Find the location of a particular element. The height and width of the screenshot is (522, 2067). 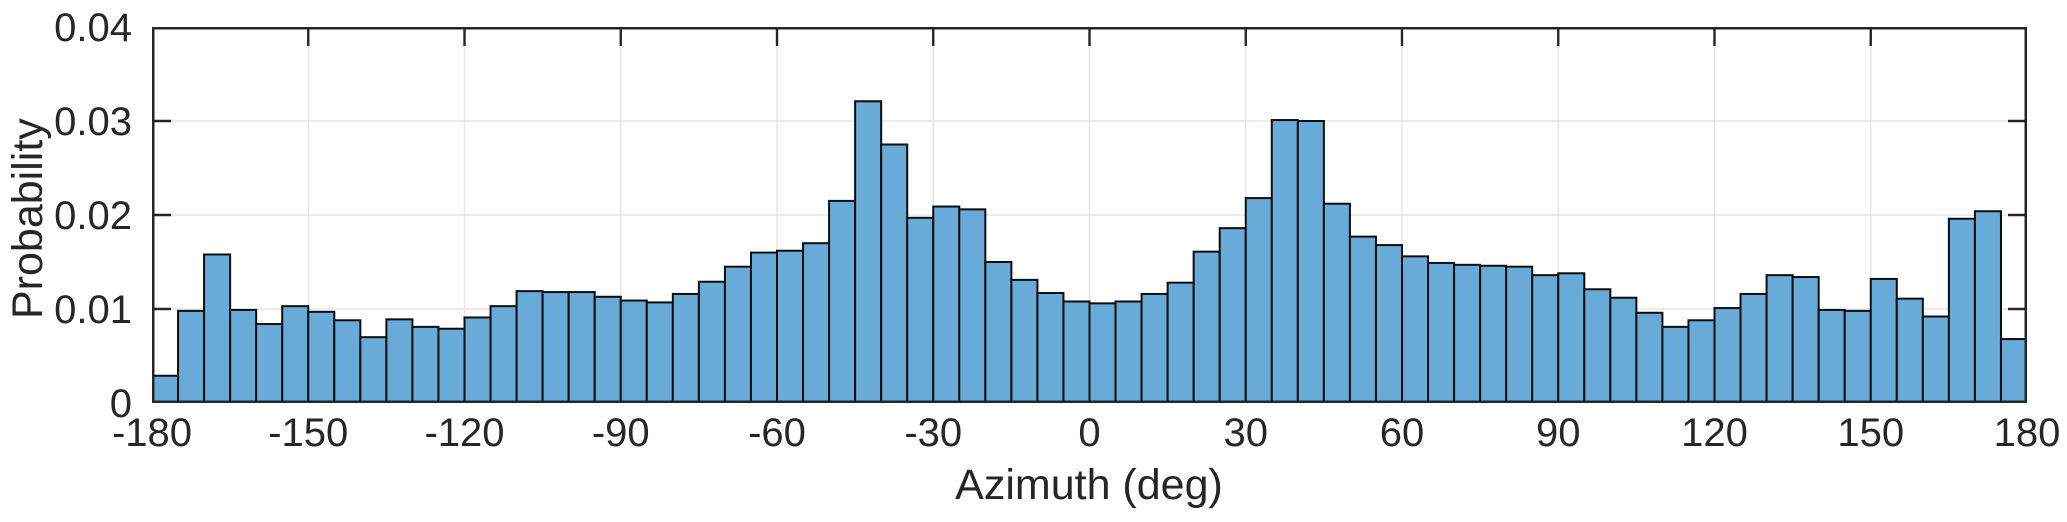

x-tick-label: 30 is located at coordinates (1246, 433).